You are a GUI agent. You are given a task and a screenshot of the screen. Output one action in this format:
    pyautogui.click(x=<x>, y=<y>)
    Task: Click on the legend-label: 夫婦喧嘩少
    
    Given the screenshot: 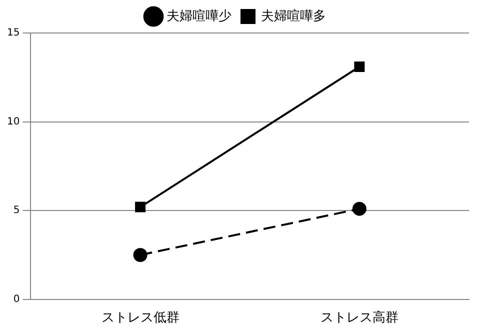 What is the action you would take?
    pyautogui.click(x=199, y=16)
    